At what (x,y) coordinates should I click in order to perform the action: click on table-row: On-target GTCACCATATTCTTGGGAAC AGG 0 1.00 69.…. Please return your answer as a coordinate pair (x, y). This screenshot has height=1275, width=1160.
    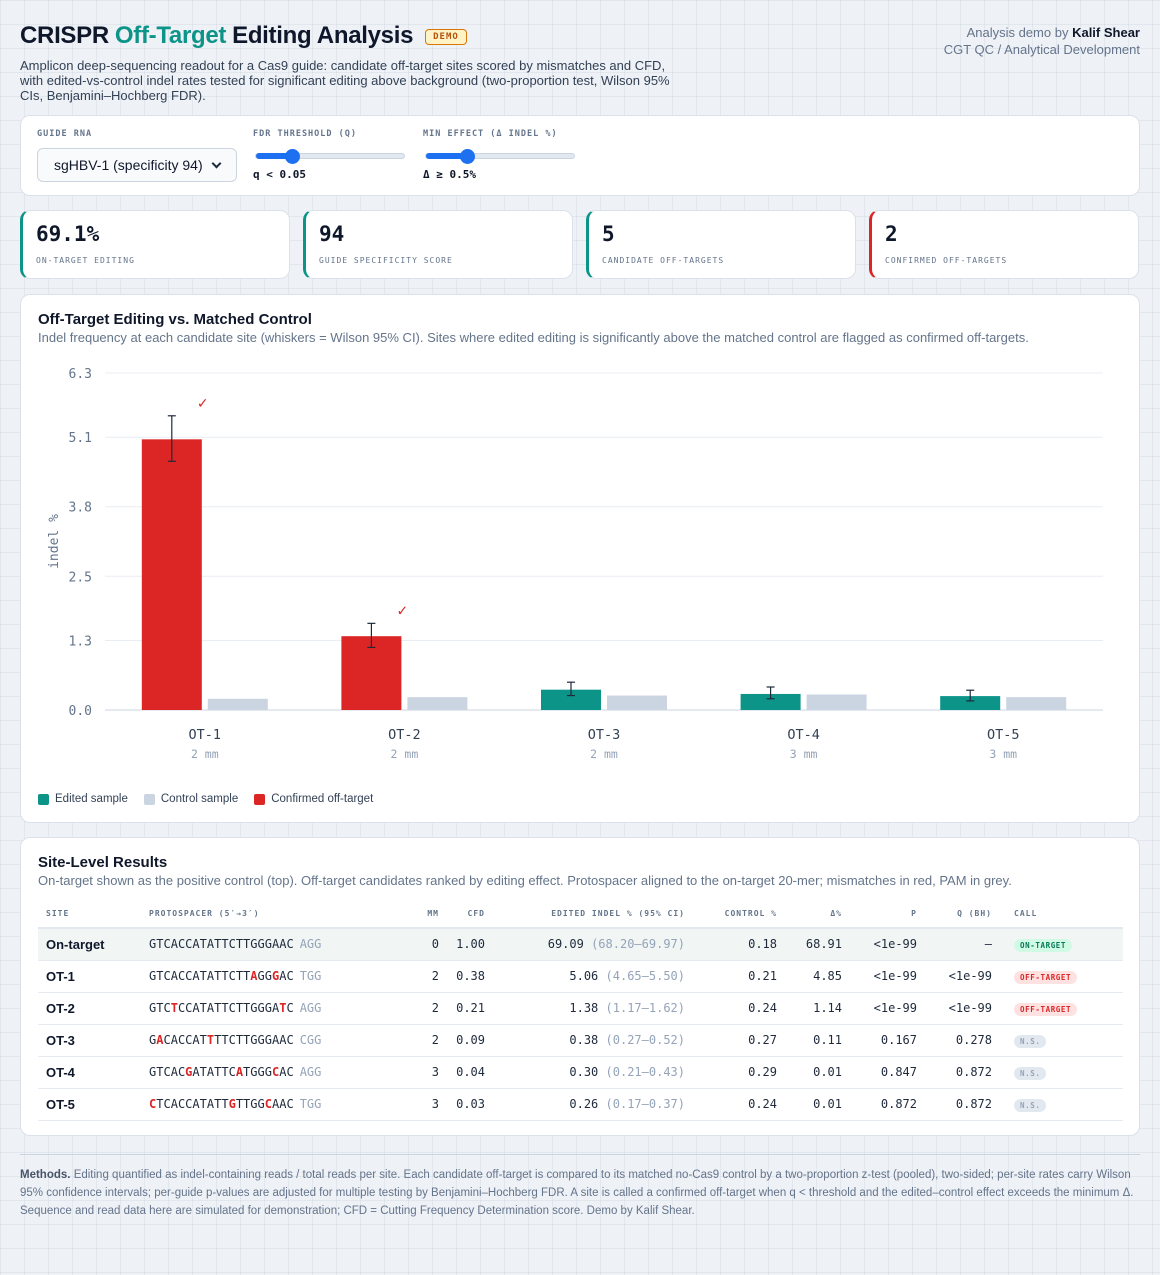
    Looking at the image, I should click on (580, 944).